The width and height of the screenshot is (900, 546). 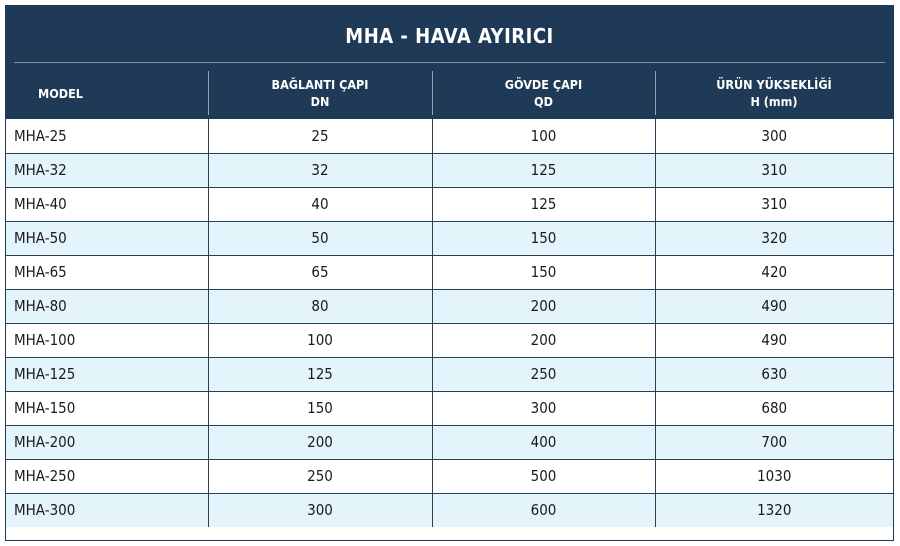 What do you see at coordinates (320, 238) in the screenshot?
I see `cell-connection-diameter: 50` at bounding box center [320, 238].